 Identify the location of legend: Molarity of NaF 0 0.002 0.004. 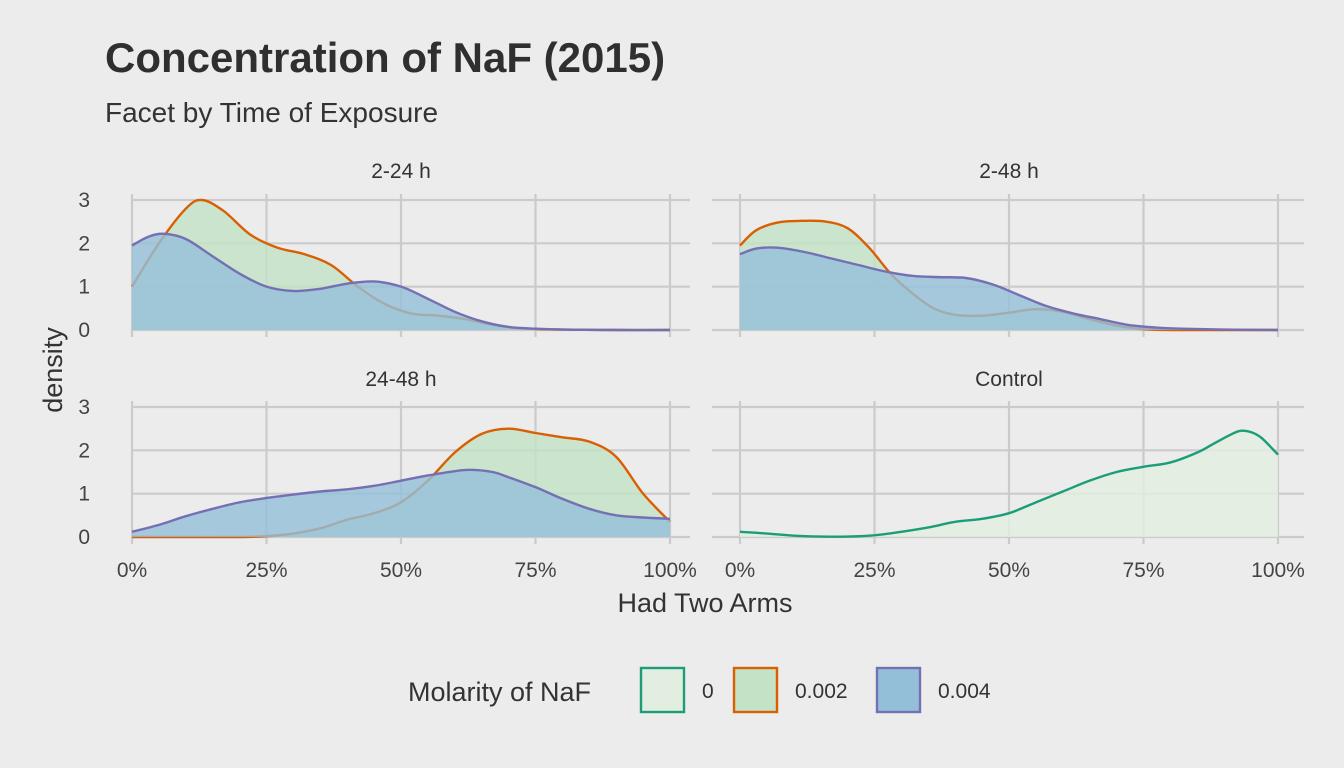
(699, 690).